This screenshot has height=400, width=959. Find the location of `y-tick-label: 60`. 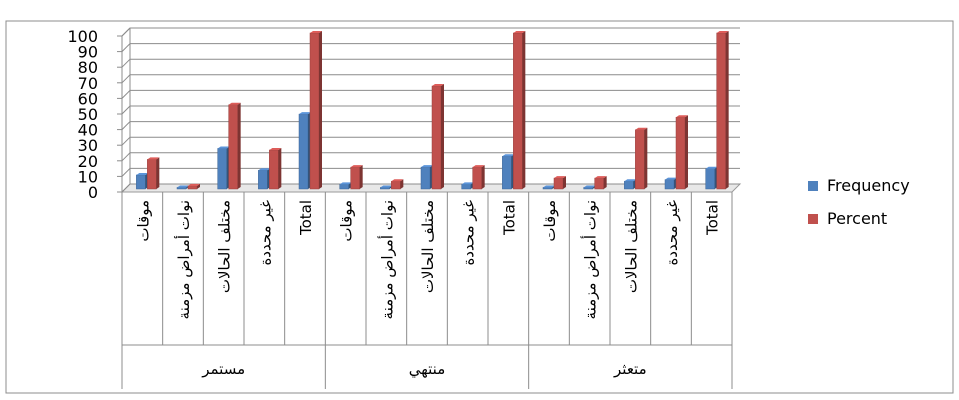

y-tick-label: 60 is located at coordinates (88, 98).